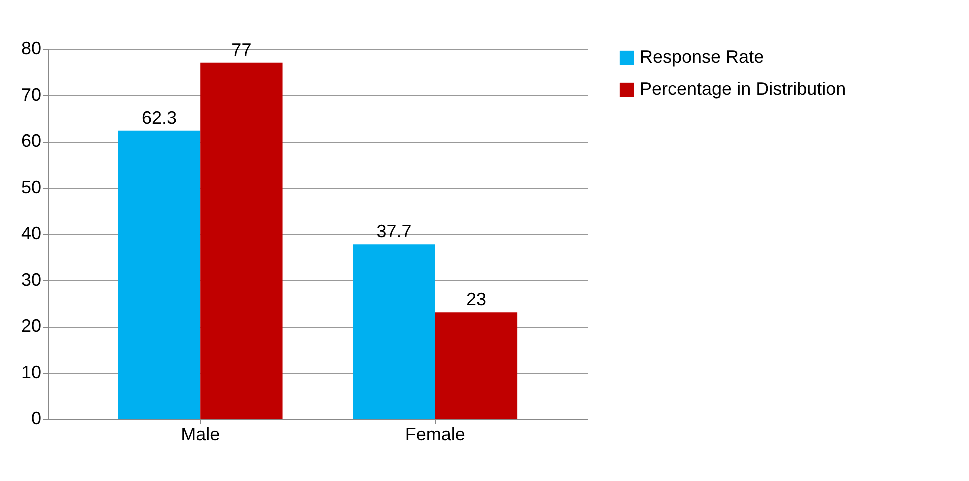 Image resolution: width=969 pixels, height=481 pixels. Describe the element at coordinates (31, 141) in the screenshot. I see `y-tick-label: 60` at that location.